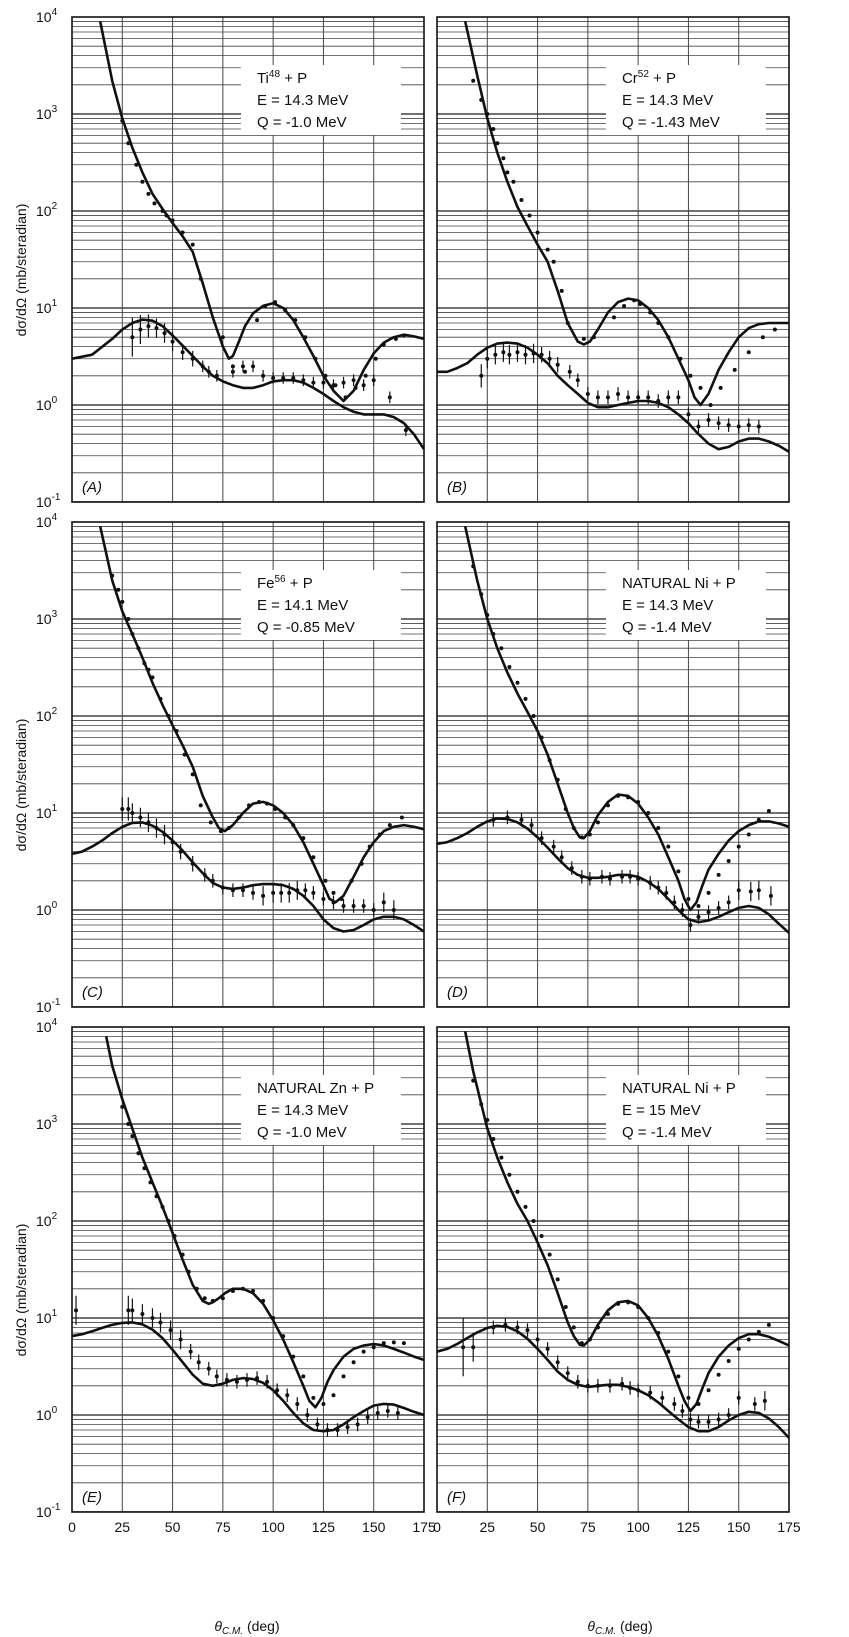  Describe the element at coordinates (538, 1527) in the screenshot. I see `x-tick-label: 50` at that location.